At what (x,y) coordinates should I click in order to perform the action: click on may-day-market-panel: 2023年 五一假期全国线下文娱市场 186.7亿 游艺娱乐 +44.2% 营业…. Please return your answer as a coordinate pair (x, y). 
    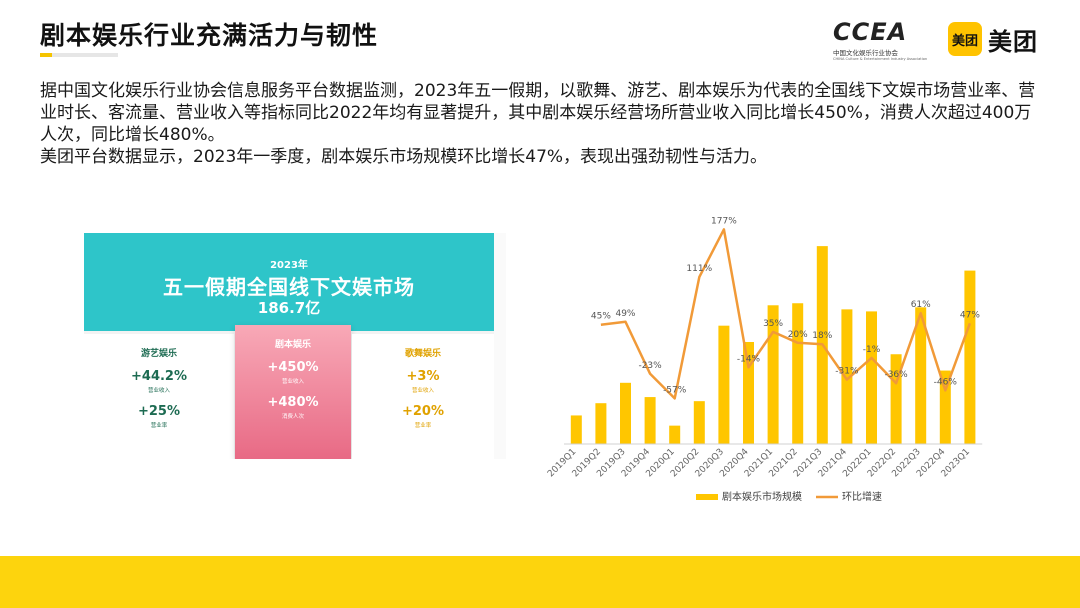
    Looking at the image, I should click on (295, 346).